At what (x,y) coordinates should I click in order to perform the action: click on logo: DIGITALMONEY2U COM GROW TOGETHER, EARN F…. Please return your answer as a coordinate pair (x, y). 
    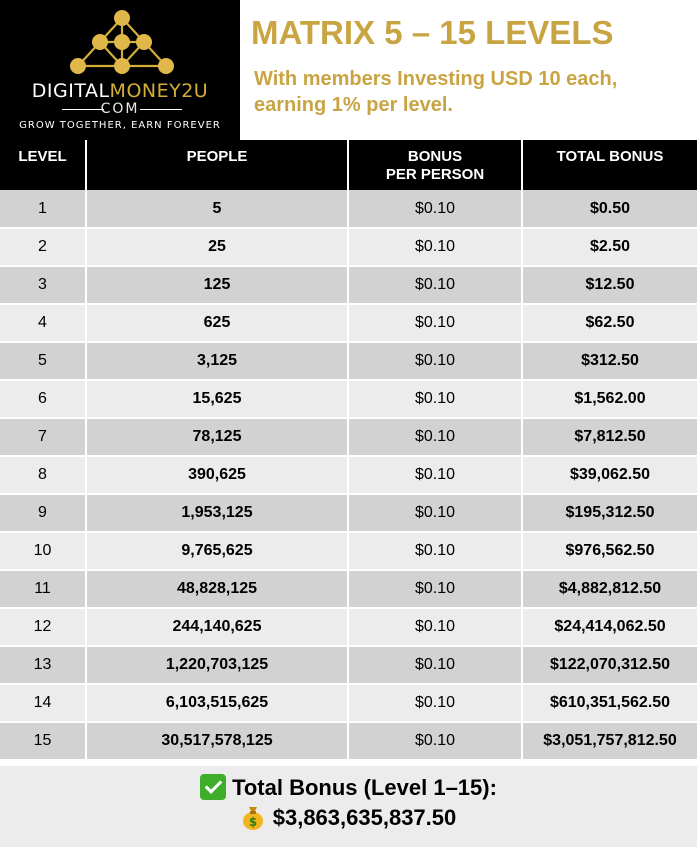
    Looking at the image, I should click on (120, 70).